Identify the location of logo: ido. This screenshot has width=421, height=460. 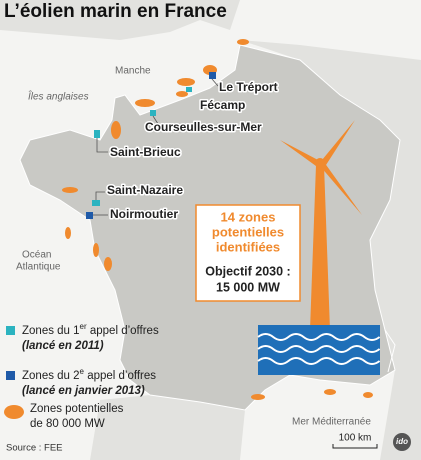
(402, 441).